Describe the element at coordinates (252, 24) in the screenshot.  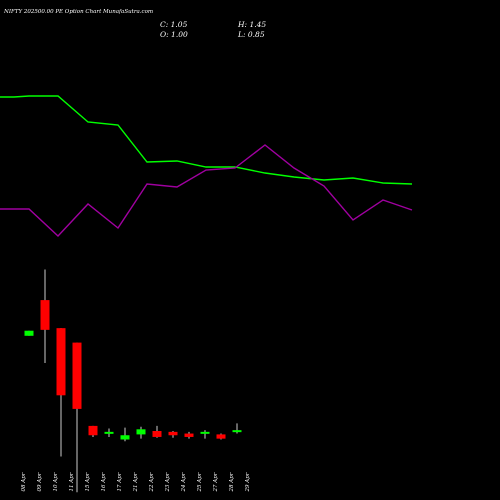
I see `high-value: H: 1.45` at that location.